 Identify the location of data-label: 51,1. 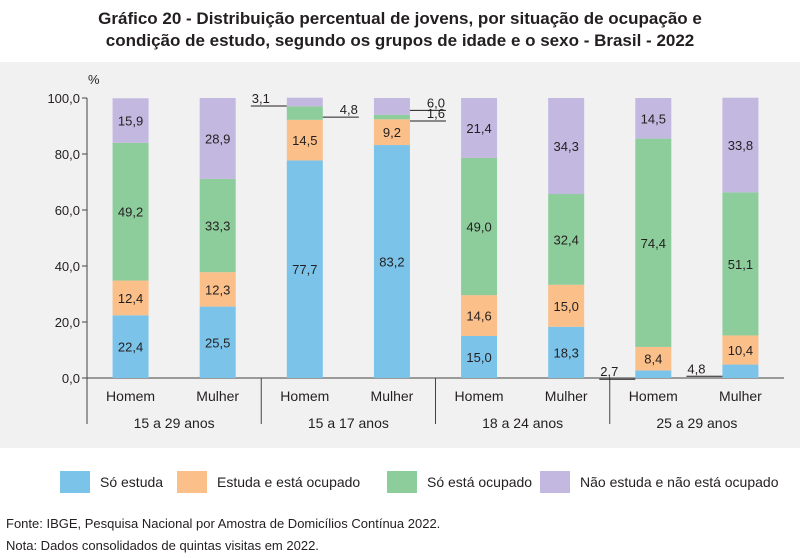
(740, 264).